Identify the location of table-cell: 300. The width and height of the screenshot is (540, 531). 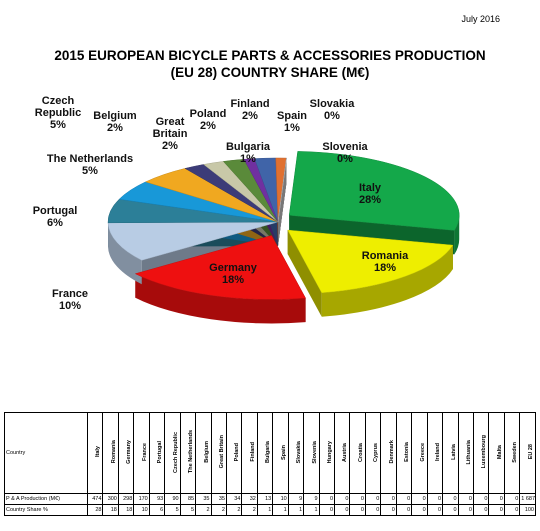
(110, 499).